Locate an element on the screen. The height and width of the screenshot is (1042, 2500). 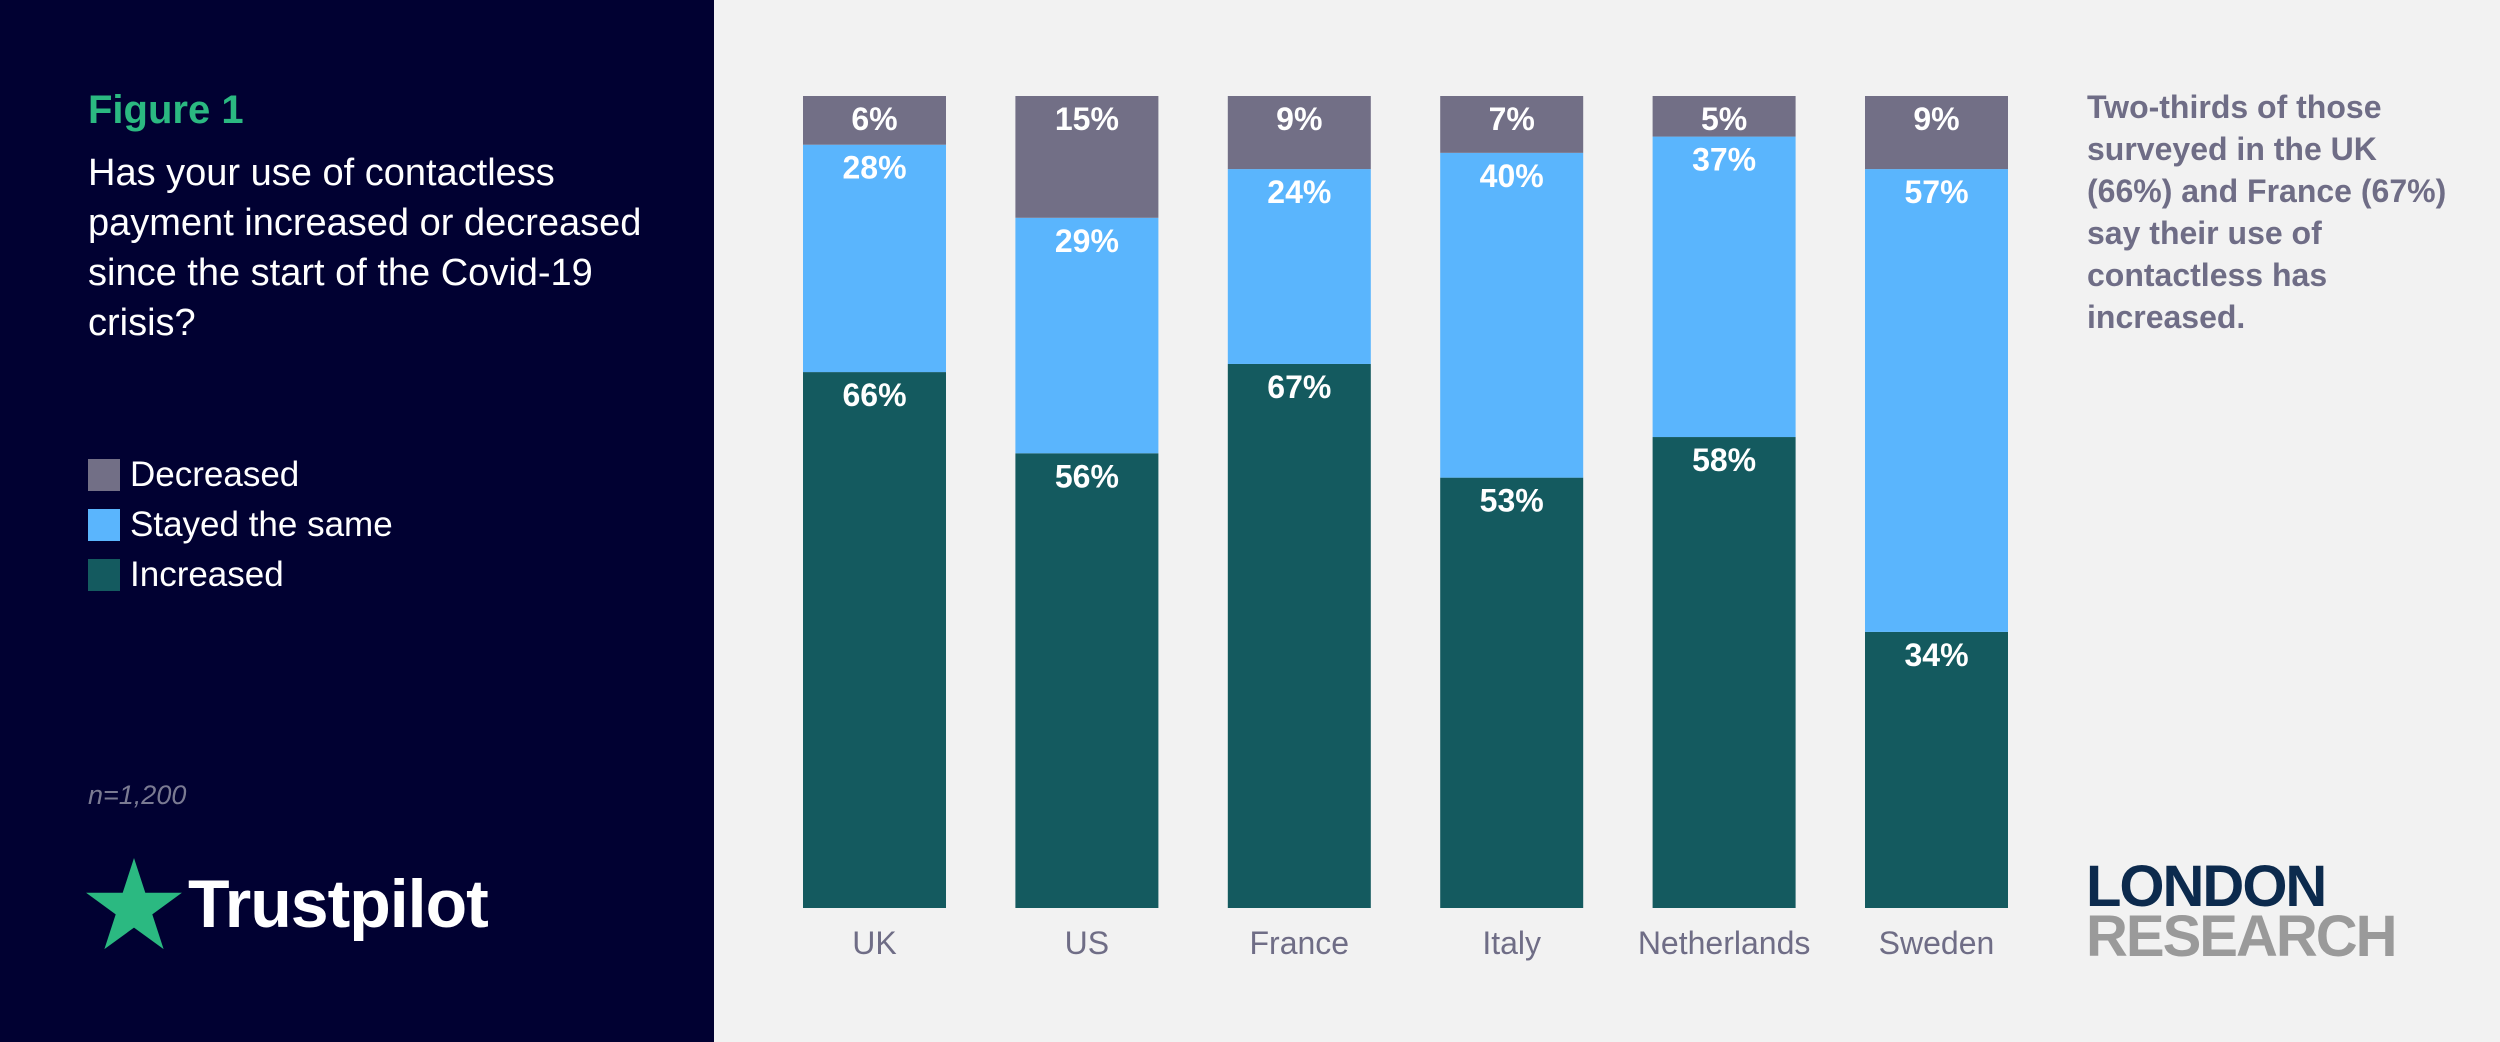
bar-france-decreased is located at coordinates (1299, 133).